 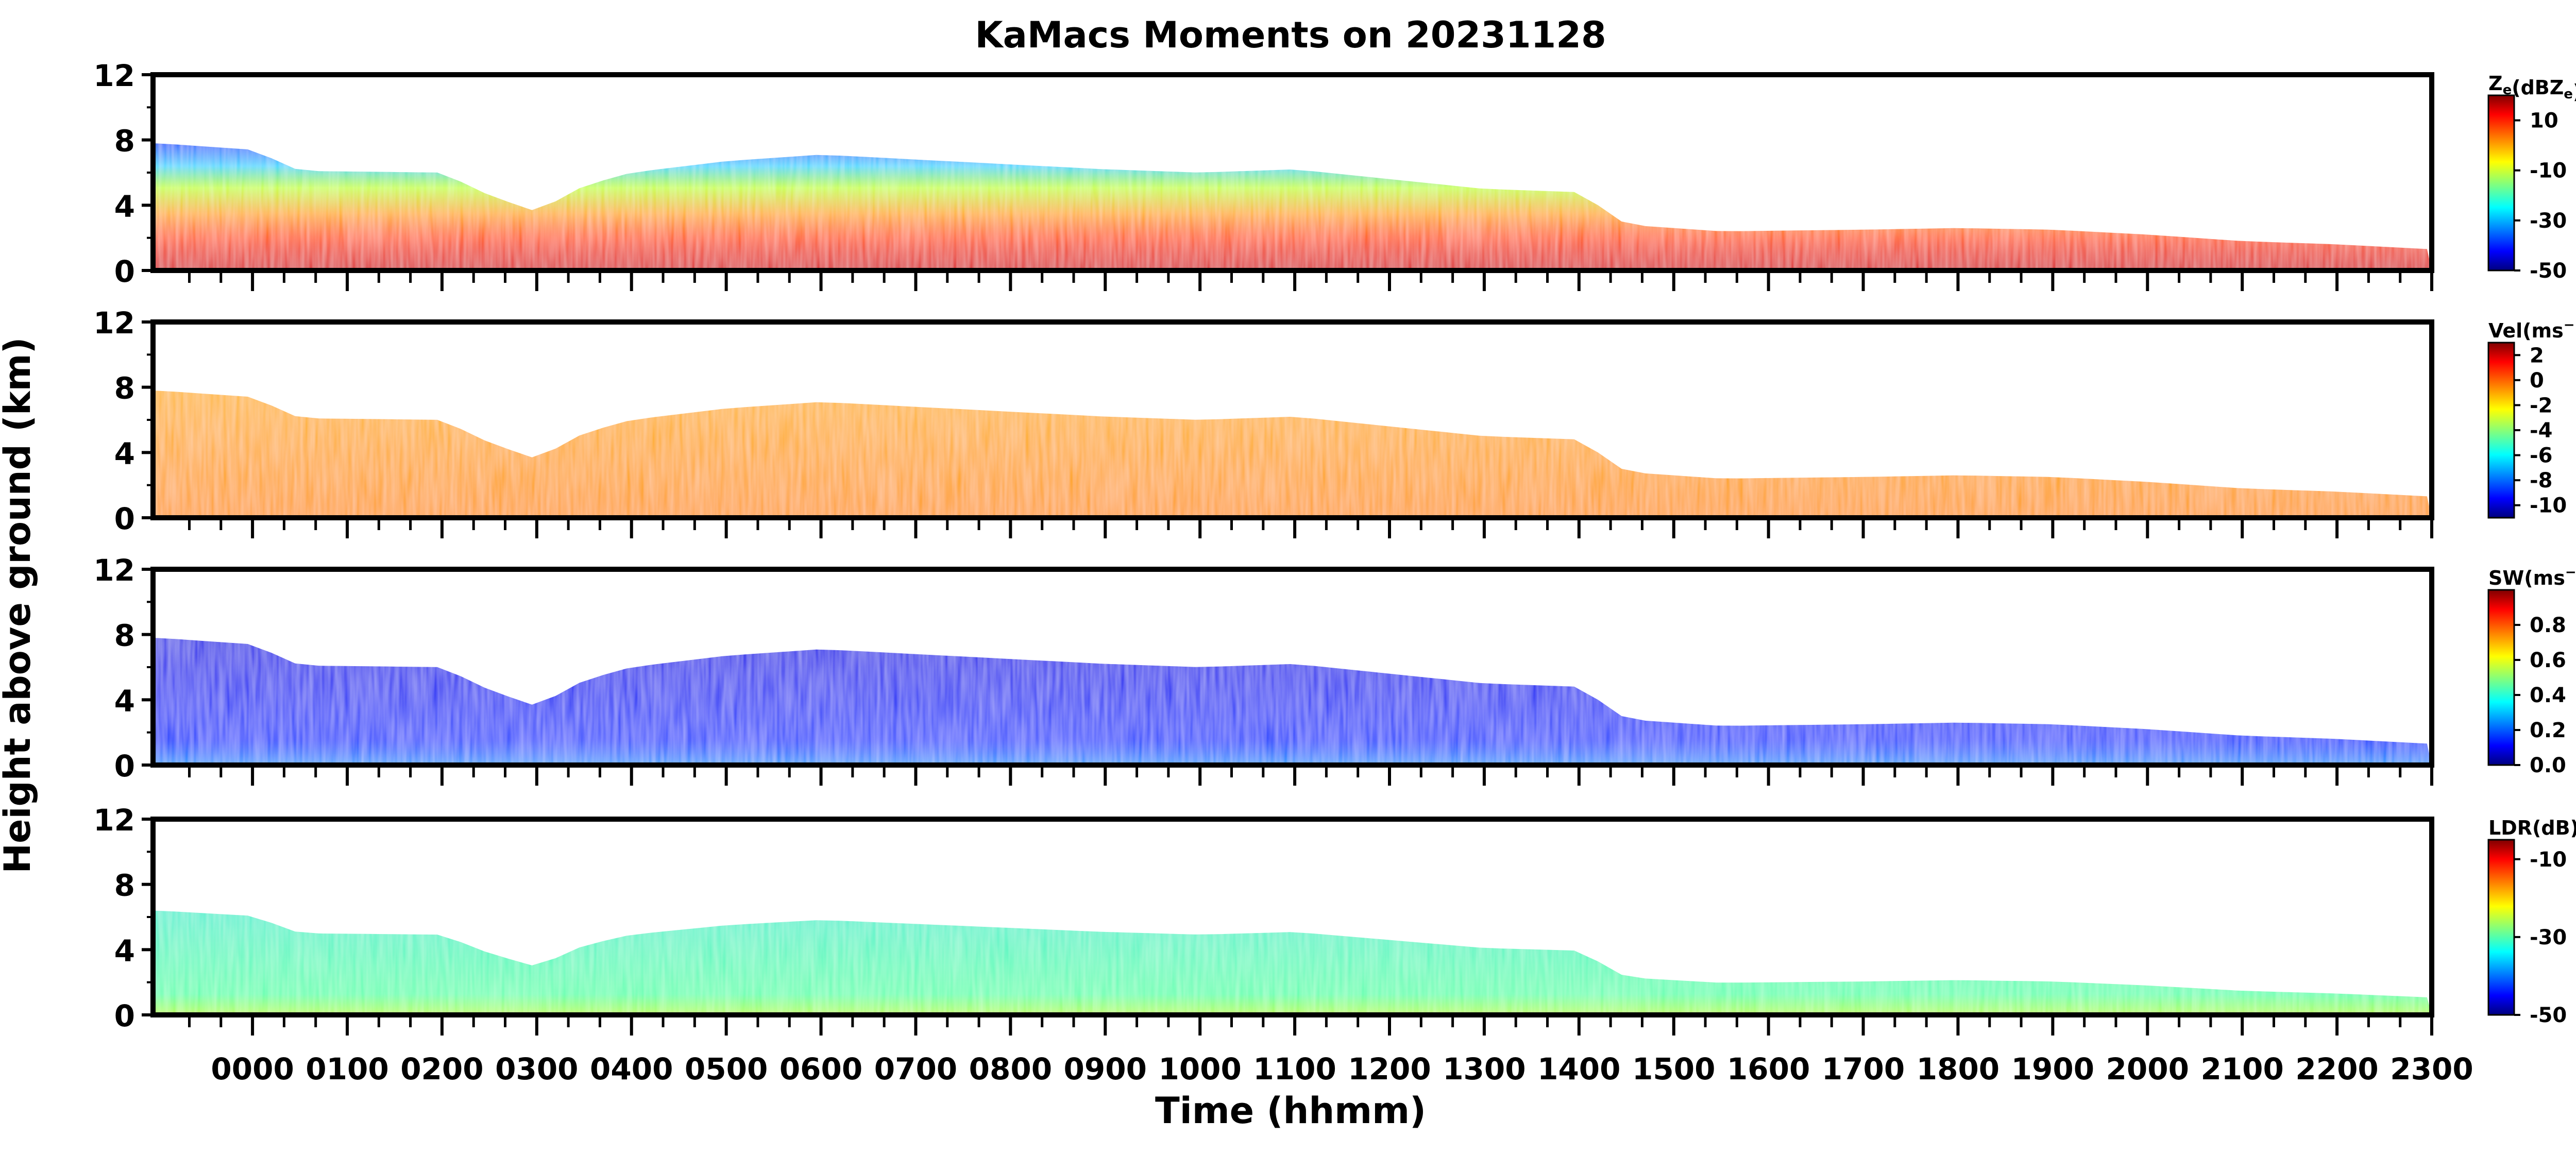 I want to click on colorbar-tick-label: 0.4, so click(x=2548, y=695).